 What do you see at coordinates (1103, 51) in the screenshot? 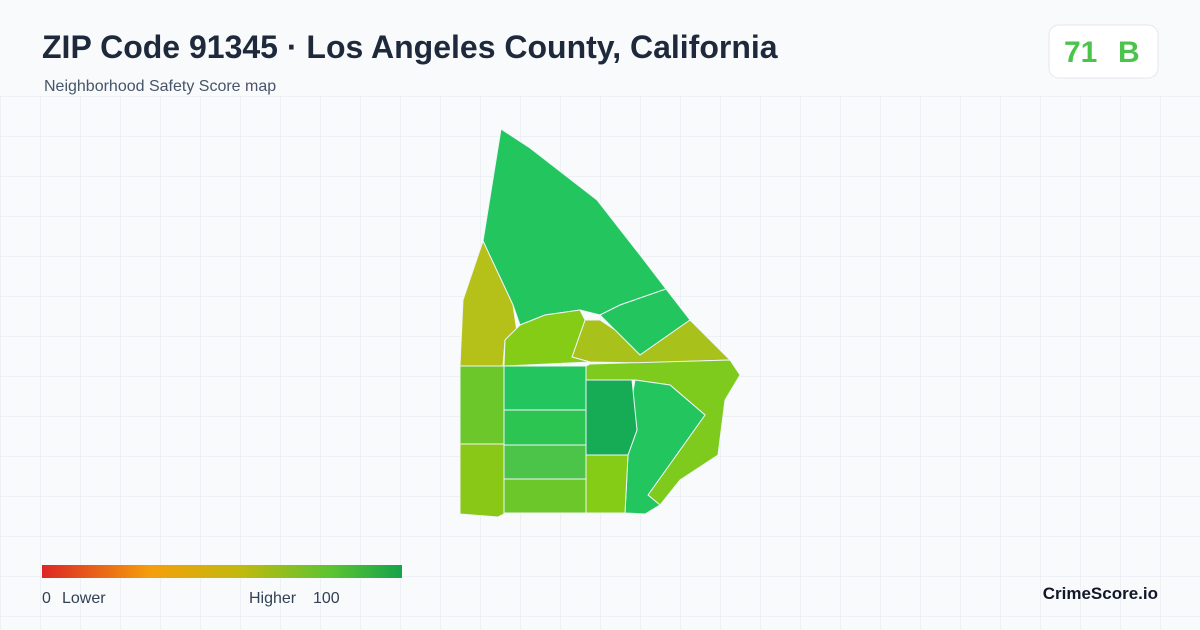
I see `score-box` at bounding box center [1103, 51].